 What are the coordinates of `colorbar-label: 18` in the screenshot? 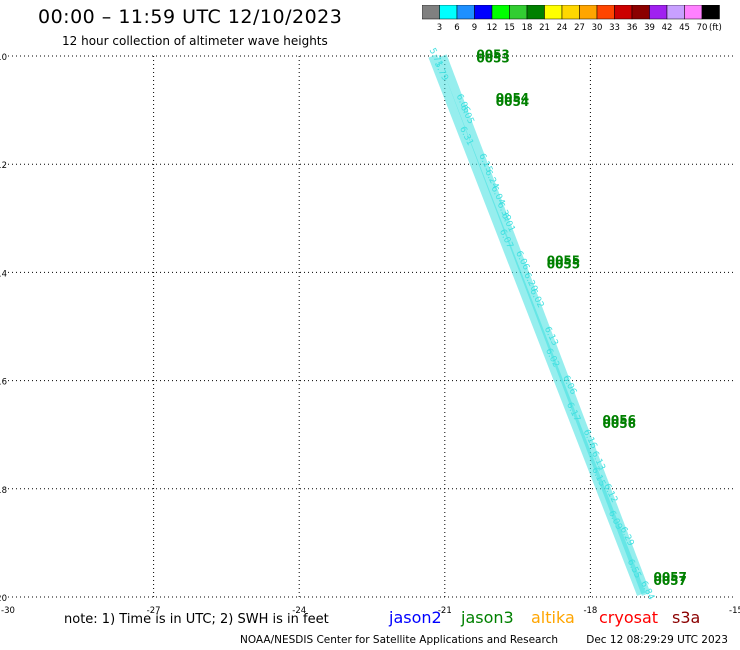 It's located at (527, 28).